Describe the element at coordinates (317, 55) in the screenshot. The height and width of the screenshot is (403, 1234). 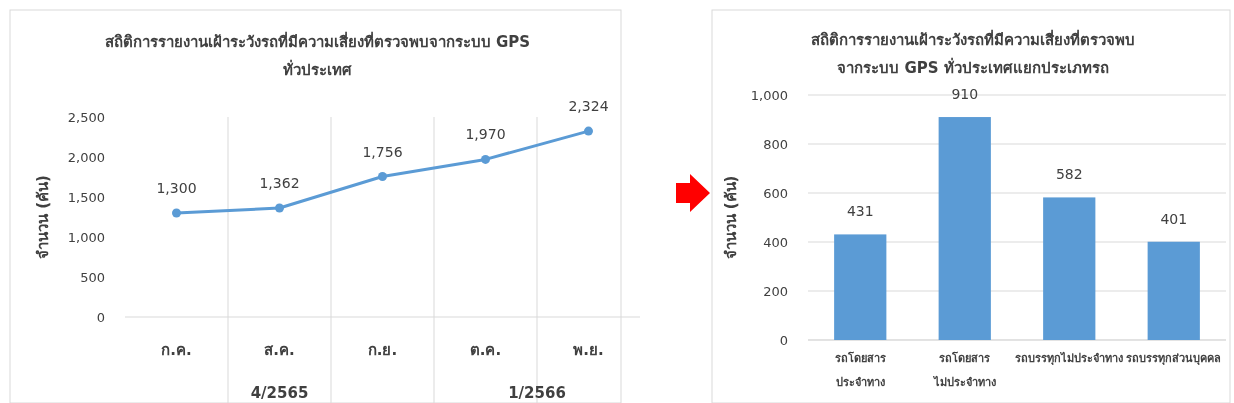
I see `chart-title: สถิติการรายงานเฝ้าระวังรถที่มีความเสี่ยงที่ตรวจพบจากระบบ GPS ทั่วประเทศ` at that location.